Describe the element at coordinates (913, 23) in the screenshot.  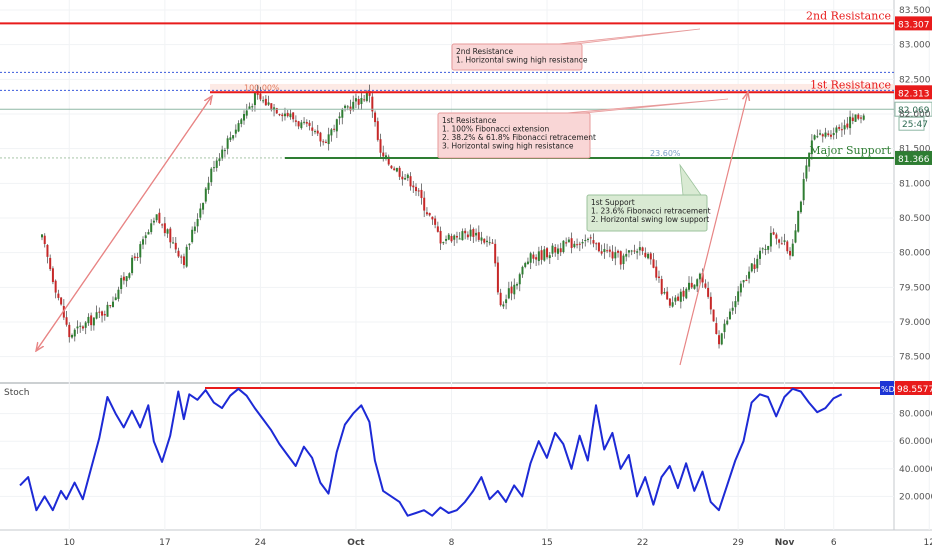
I see `level-value-badge` at that location.